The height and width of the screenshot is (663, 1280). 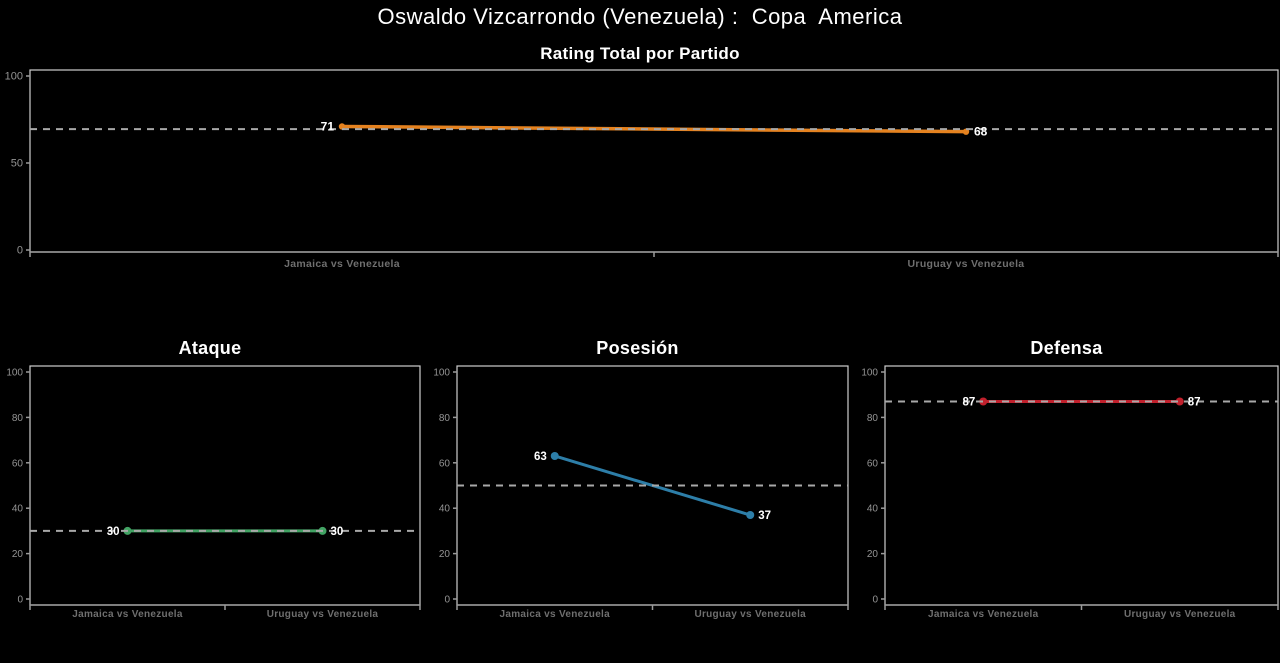 I want to click on main-chart-title: Rating Total por Partido, so click(x=640, y=53).